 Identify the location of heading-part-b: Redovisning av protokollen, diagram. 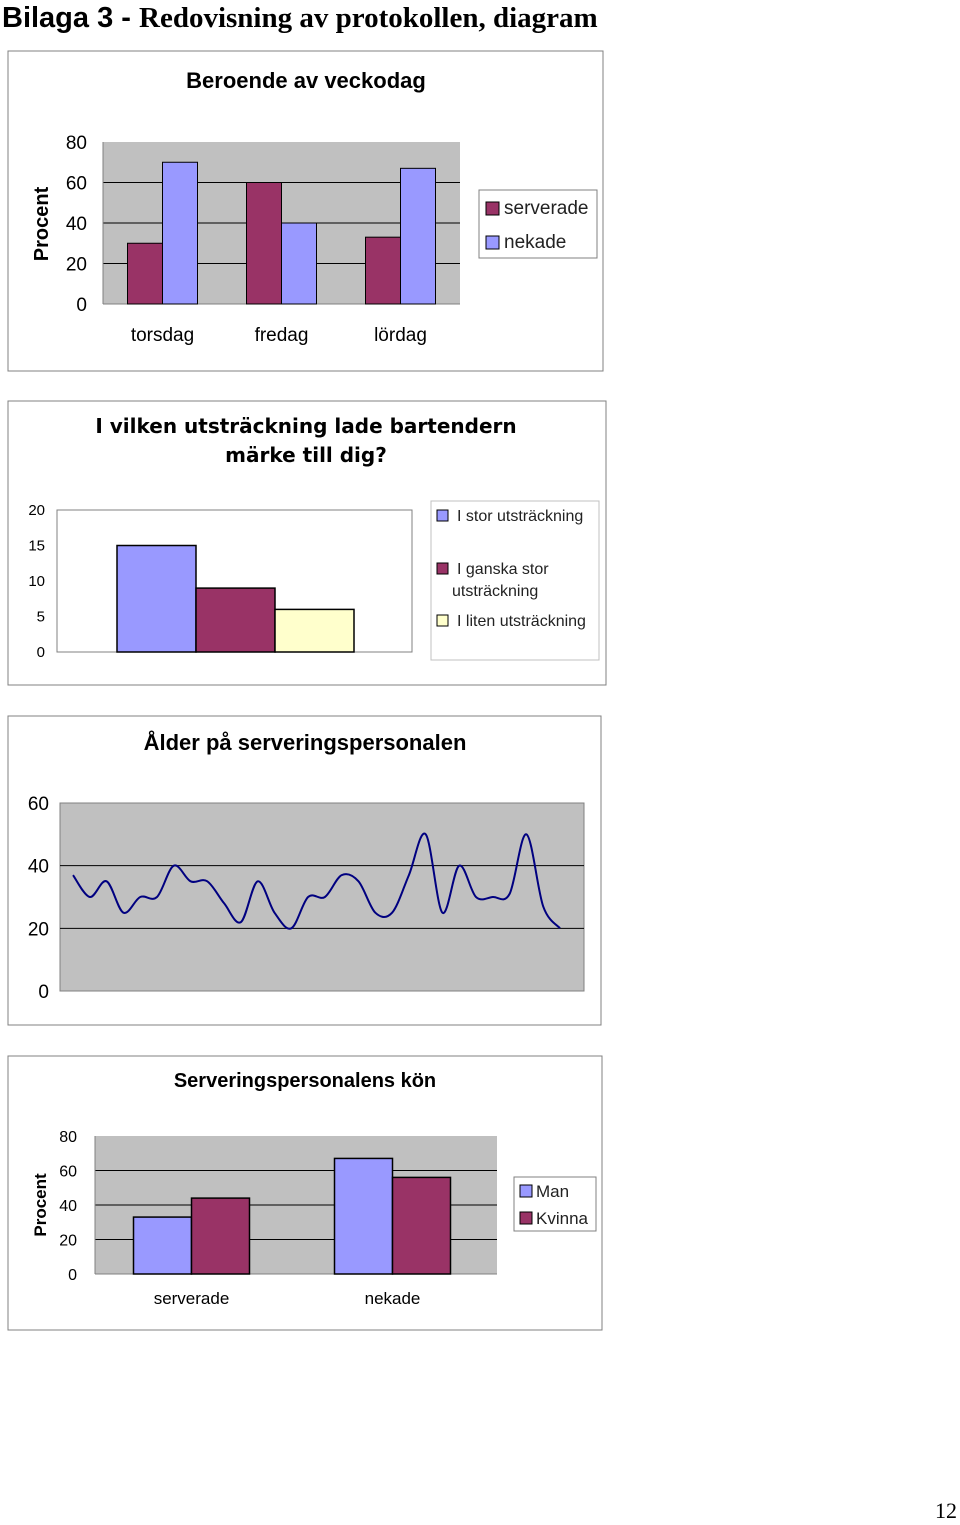
(368, 18).